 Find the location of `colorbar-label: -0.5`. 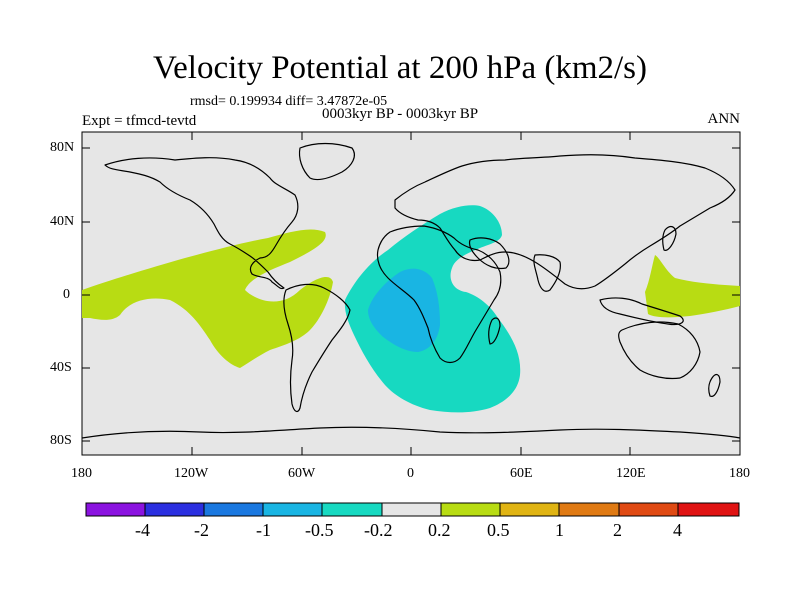

colorbar-label: -0.5 is located at coordinates (319, 530).